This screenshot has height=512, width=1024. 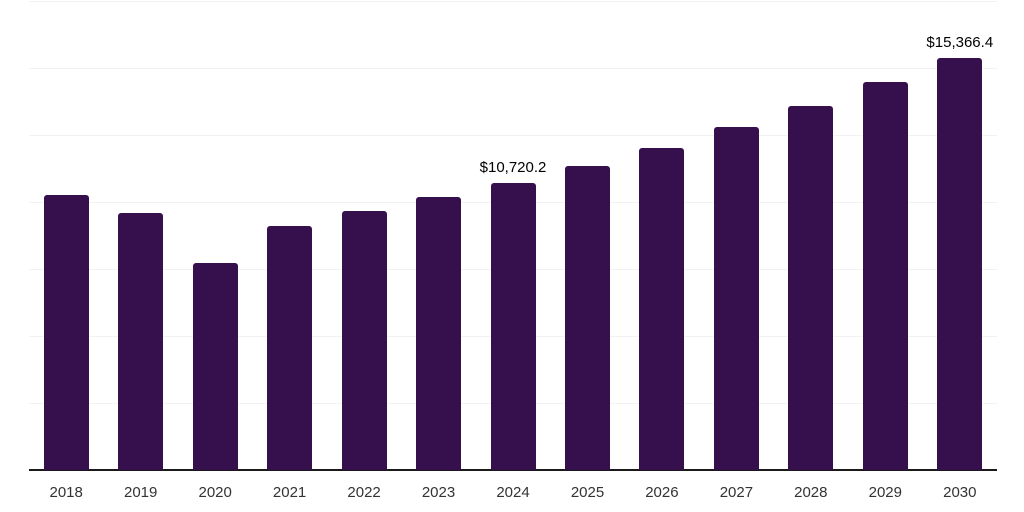 What do you see at coordinates (66, 492) in the screenshot?
I see `x-tick-2018: 2018` at bounding box center [66, 492].